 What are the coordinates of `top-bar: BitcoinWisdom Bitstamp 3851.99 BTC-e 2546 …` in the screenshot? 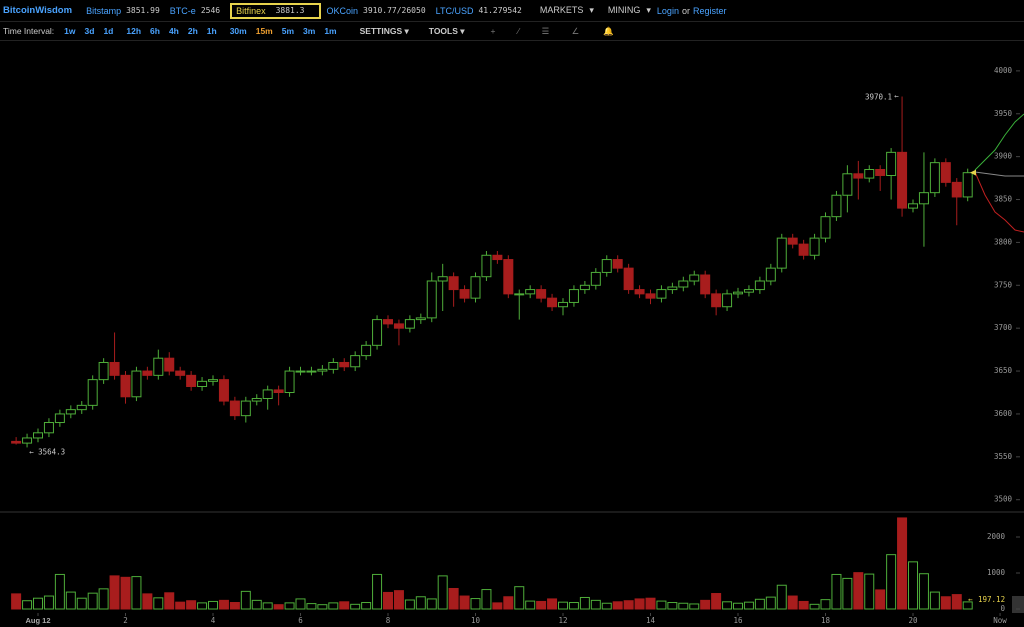 It's located at (512, 11).